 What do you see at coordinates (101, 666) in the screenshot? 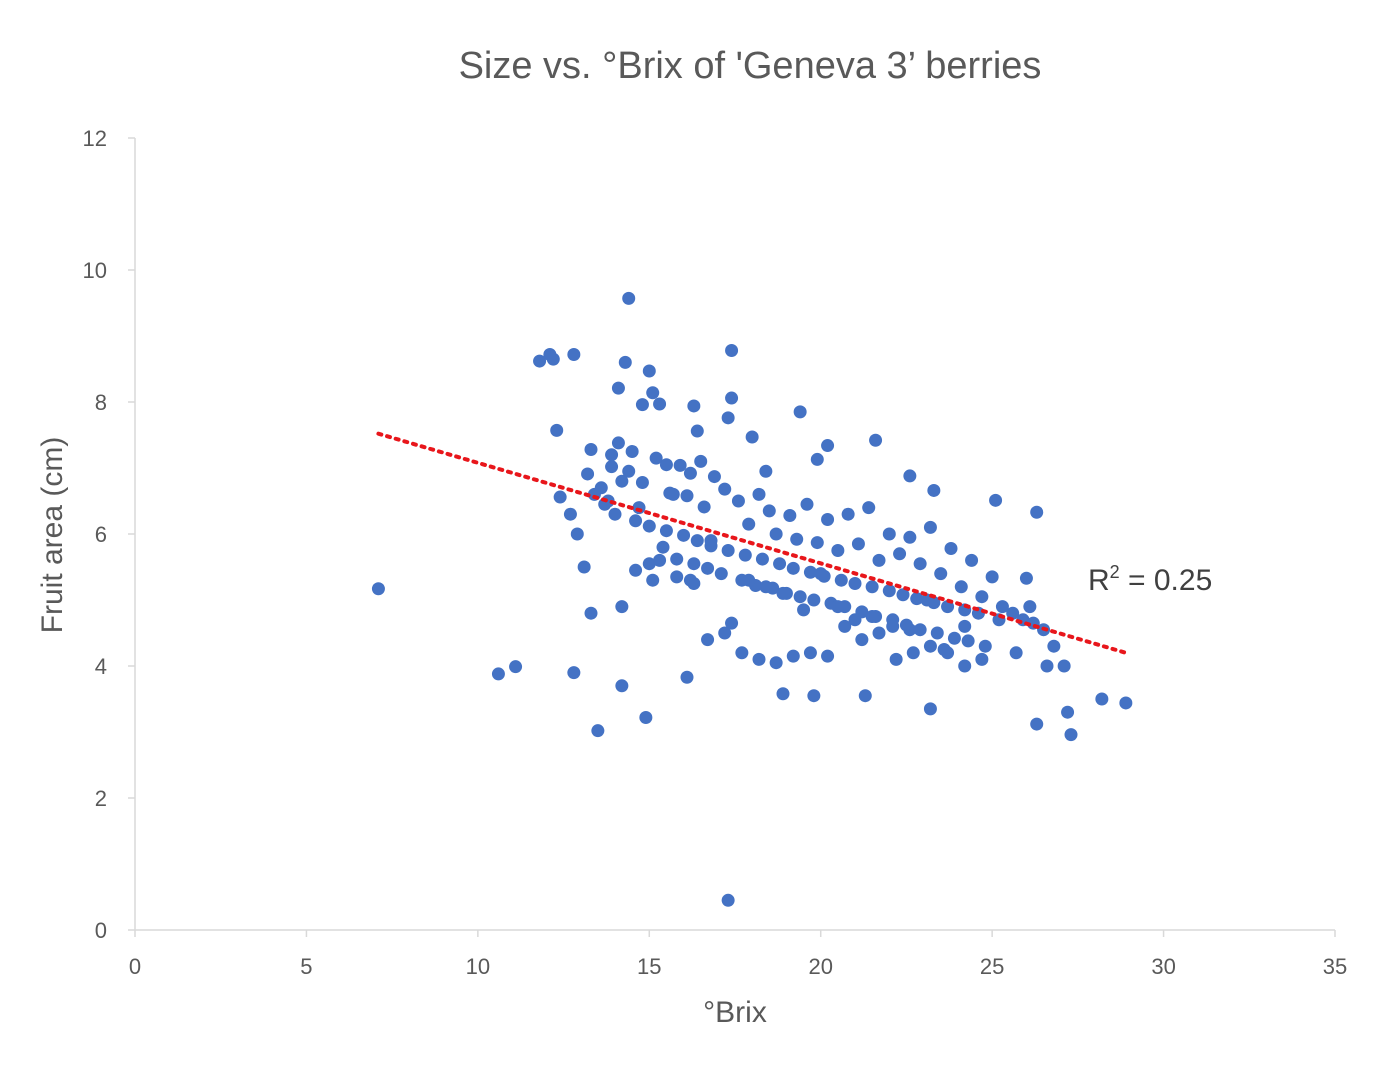
I see `y-tick-label: 4` at bounding box center [101, 666].